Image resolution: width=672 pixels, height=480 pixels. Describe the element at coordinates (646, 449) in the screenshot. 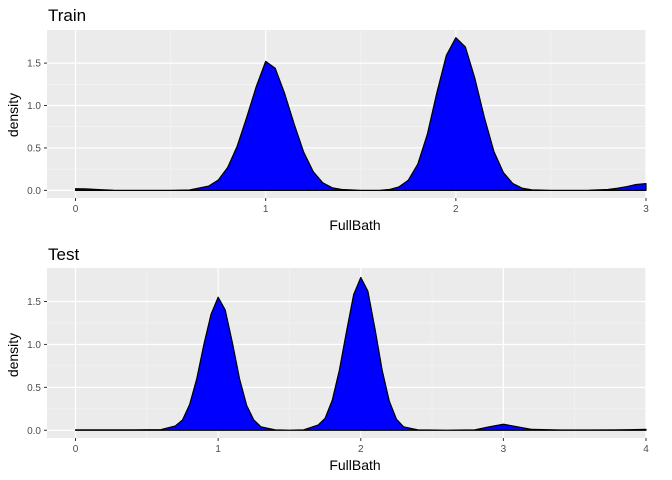

I see `test-x-tick-label: 4` at that location.